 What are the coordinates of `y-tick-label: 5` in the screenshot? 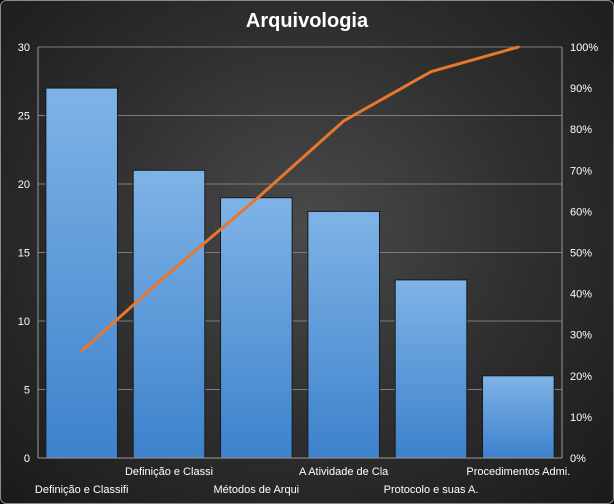 It's located at (27, 391).